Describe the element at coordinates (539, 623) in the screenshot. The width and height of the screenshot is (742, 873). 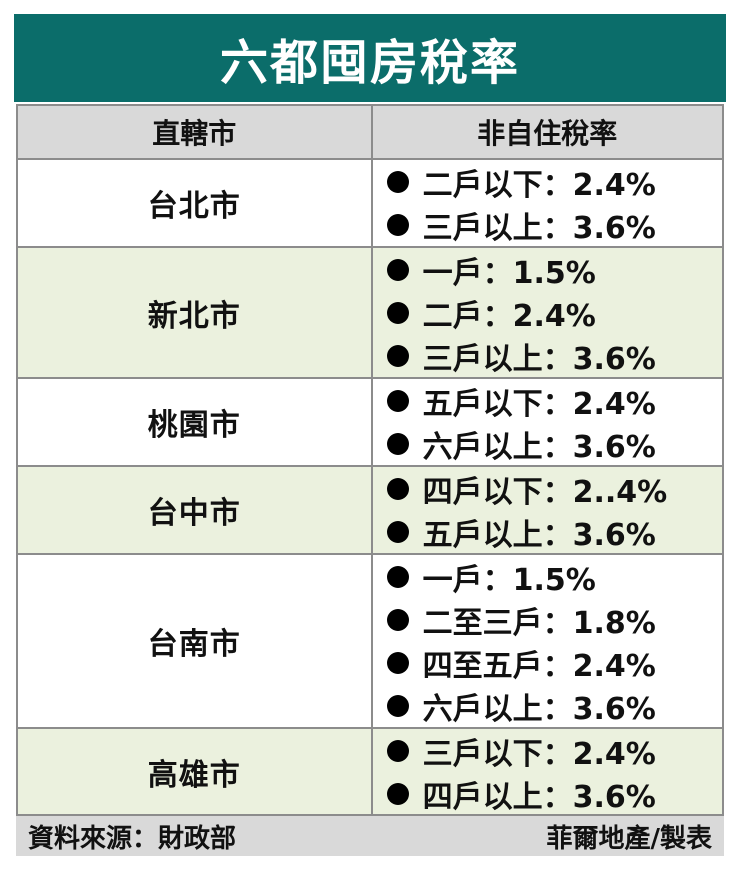
I see `rate-text: 二至三戶：1.8%` at that location.